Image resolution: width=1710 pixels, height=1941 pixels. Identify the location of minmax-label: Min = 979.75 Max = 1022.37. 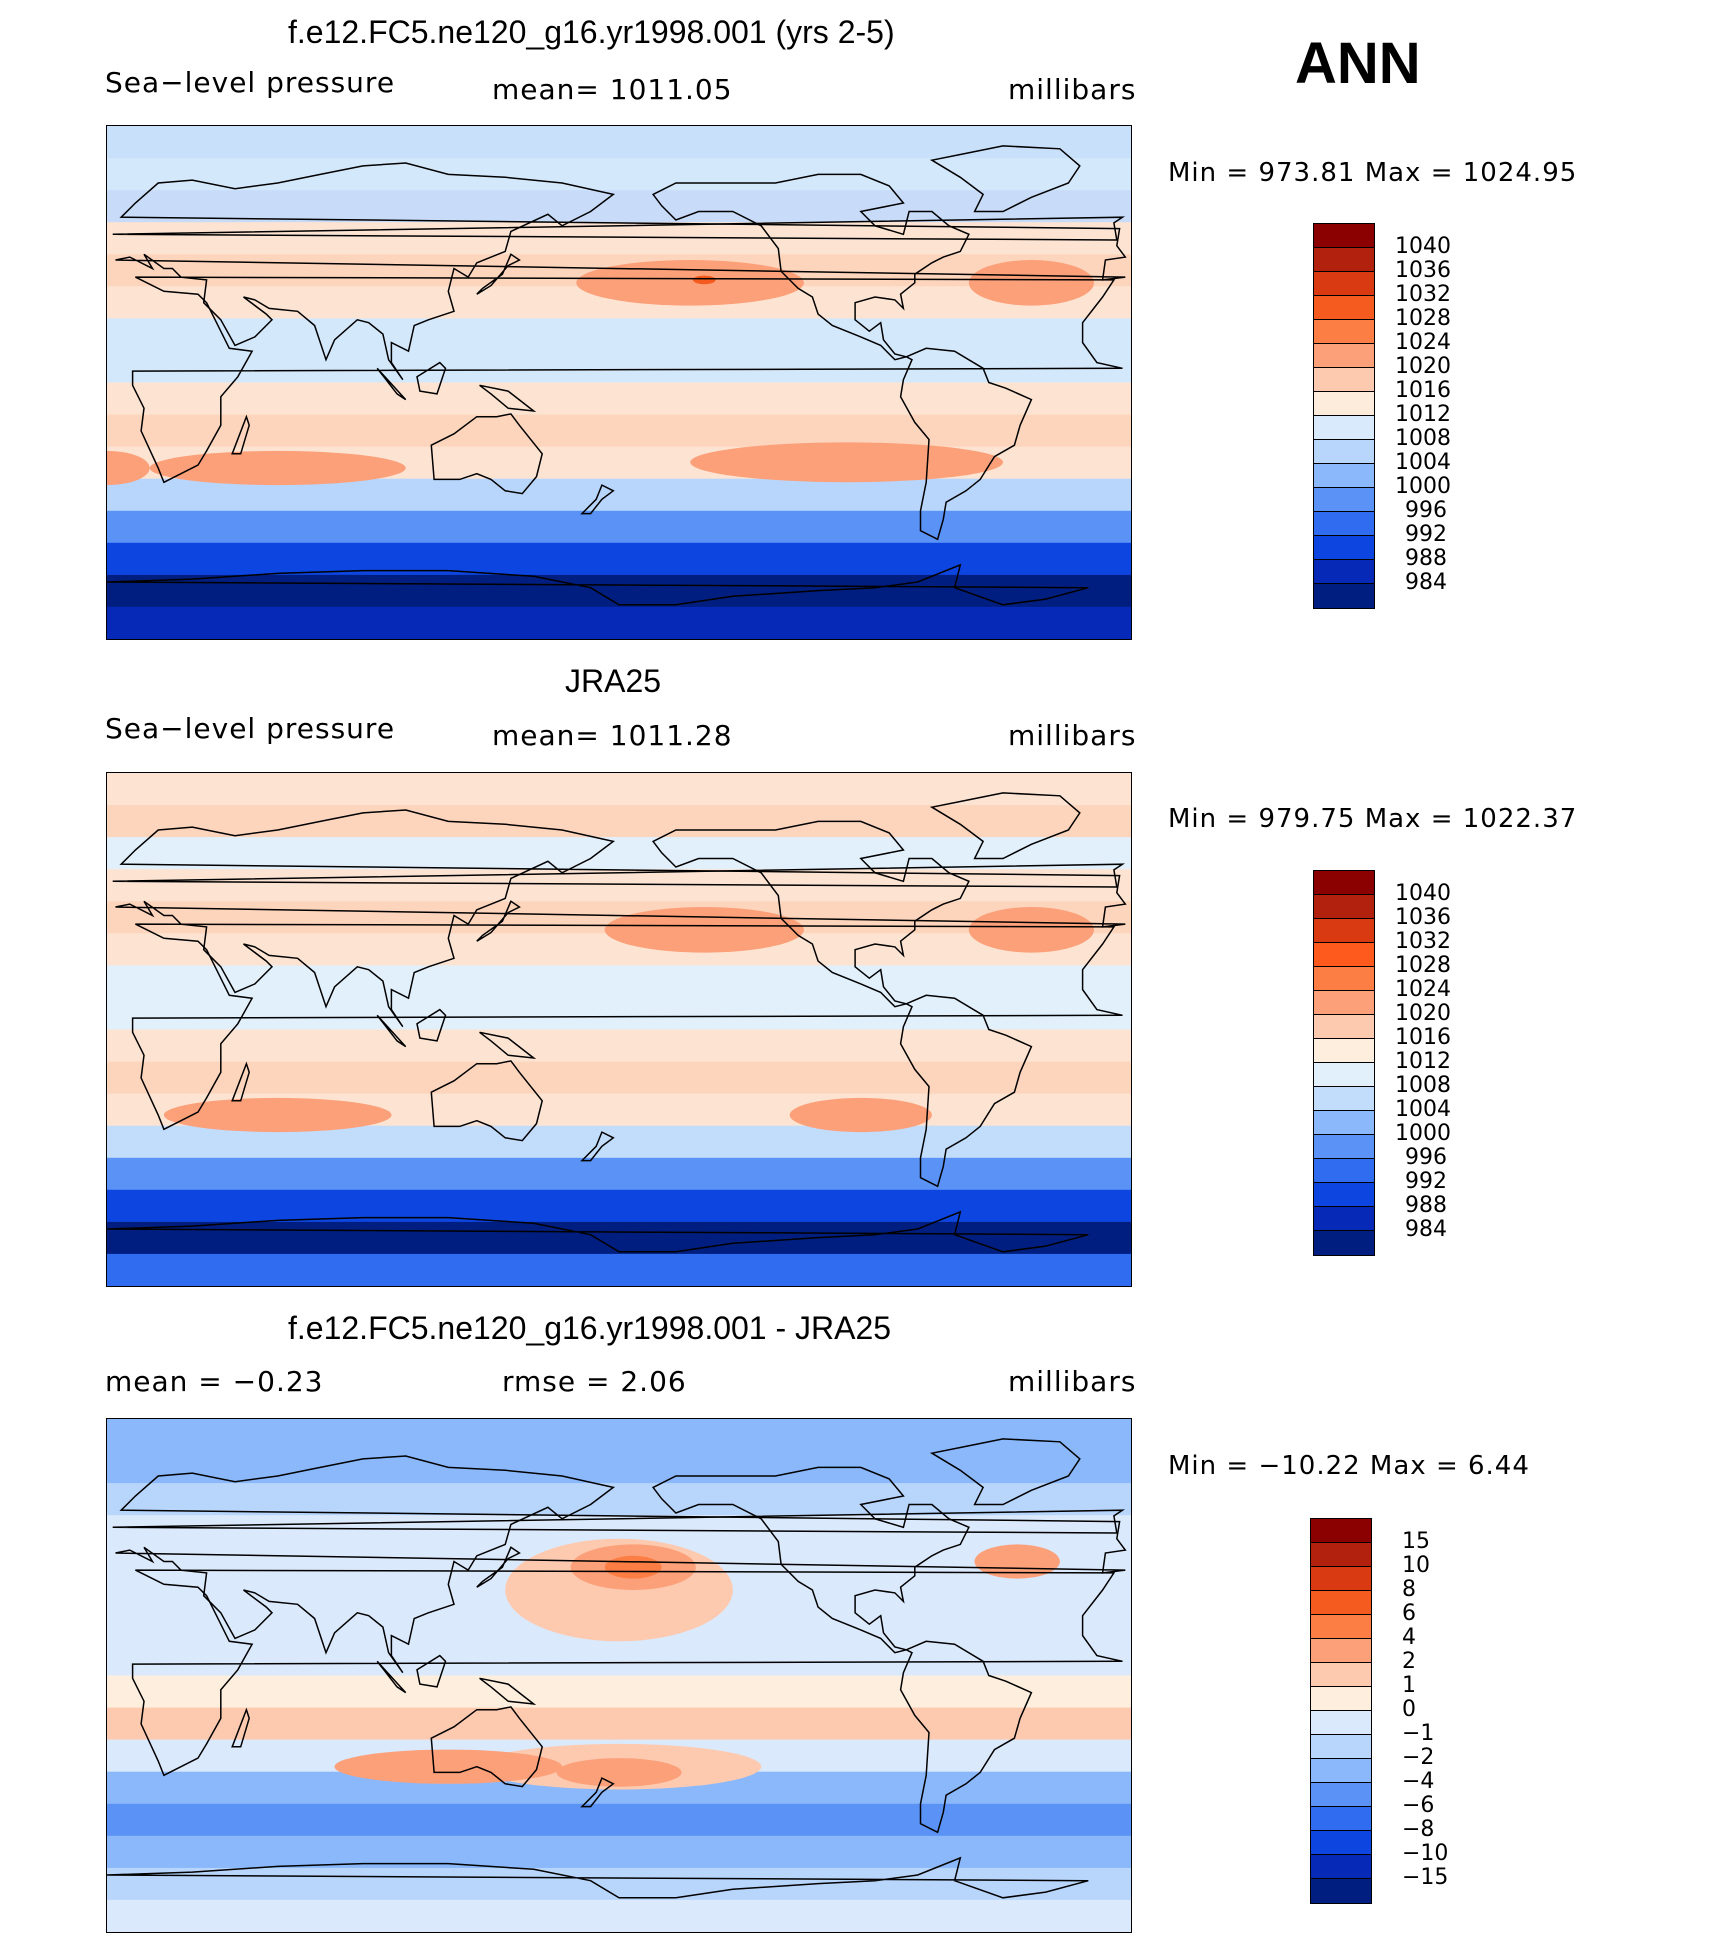
(1373, 819).